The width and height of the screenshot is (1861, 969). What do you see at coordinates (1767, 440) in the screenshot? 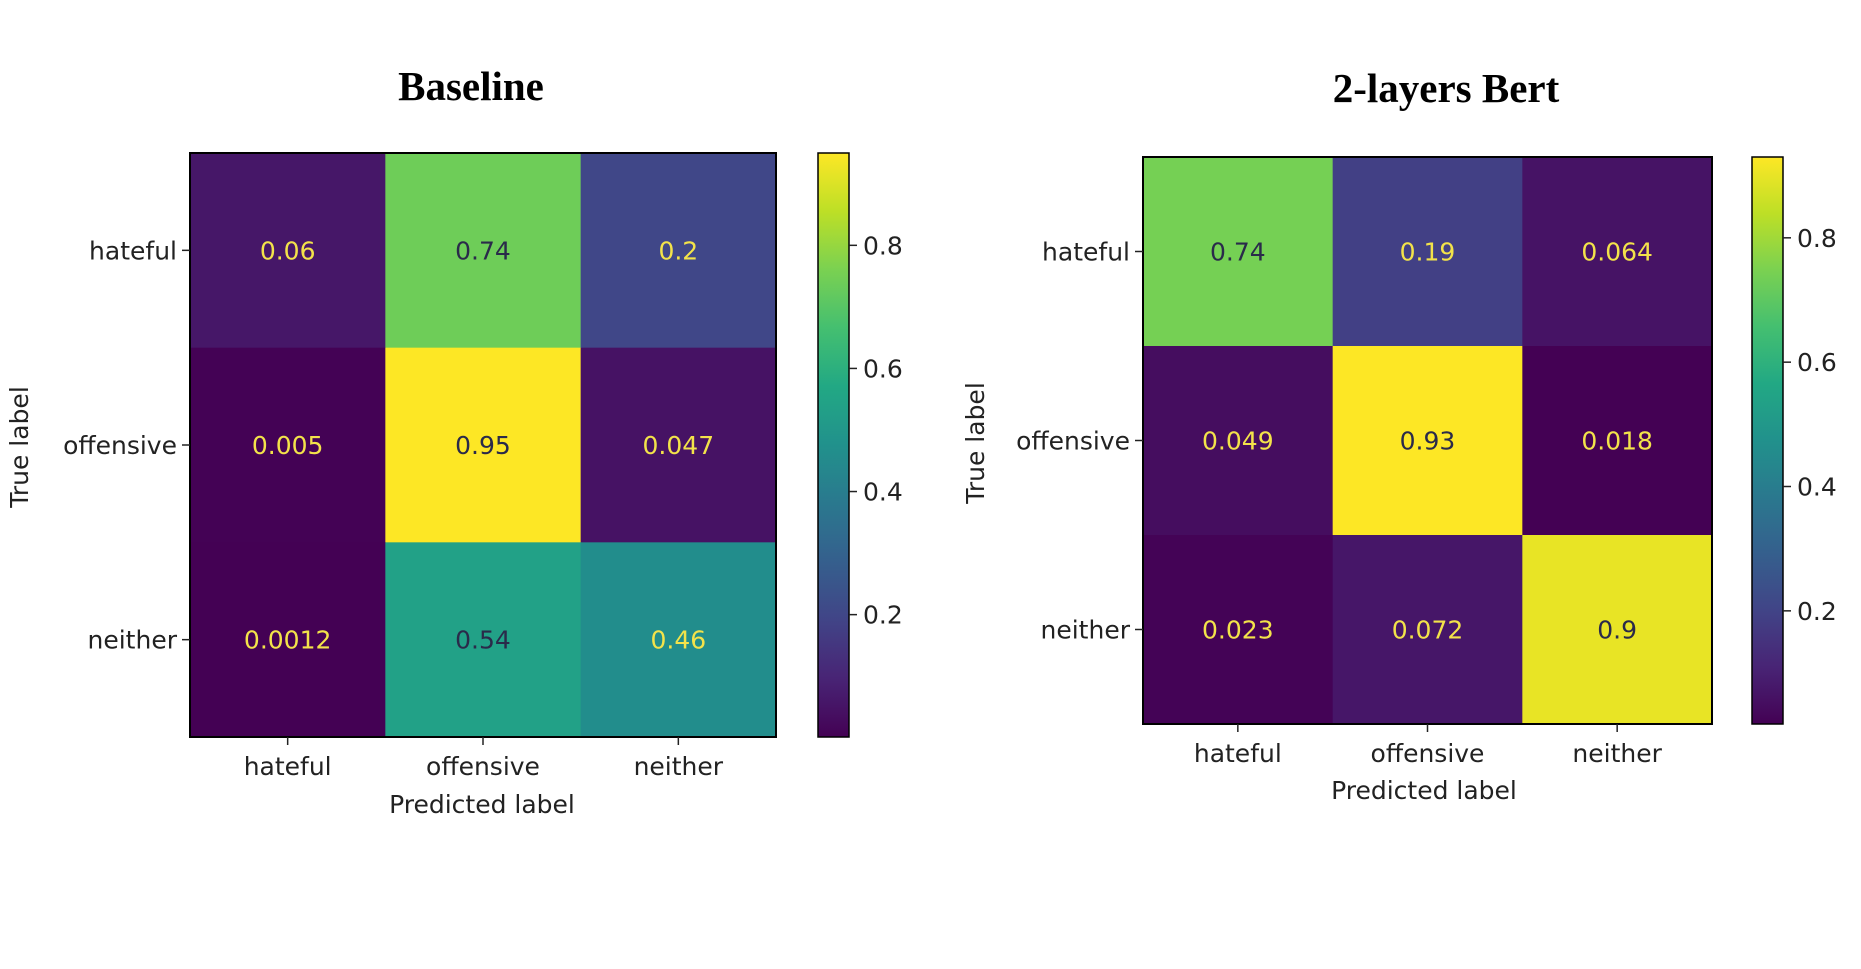
I see `bert-colorbar` at bounding box center [1767, 440].